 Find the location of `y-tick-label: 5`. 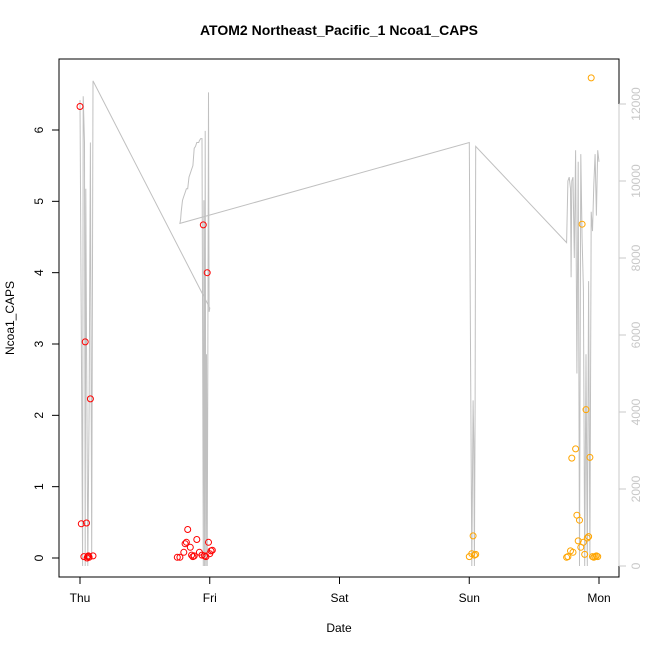

y-tick-label: 5 is located at coordinates (39, 201).